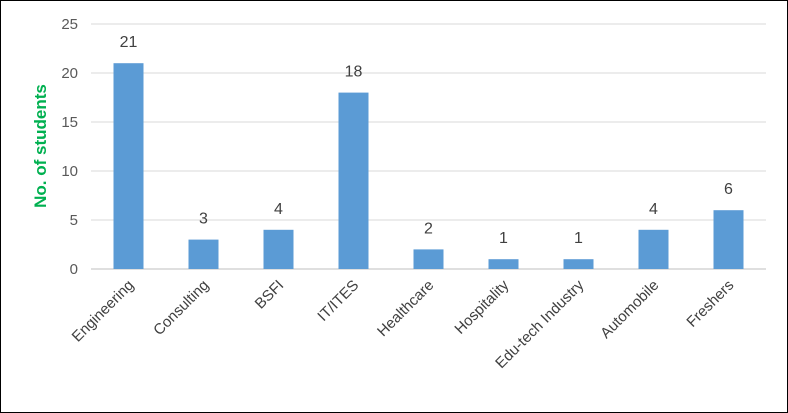 This screenshot has width=788, height=413. What do you see at coordinates (69, 171) in the screenshot?
I see `y-tick-label: 10` at bounding box center [69, 171].